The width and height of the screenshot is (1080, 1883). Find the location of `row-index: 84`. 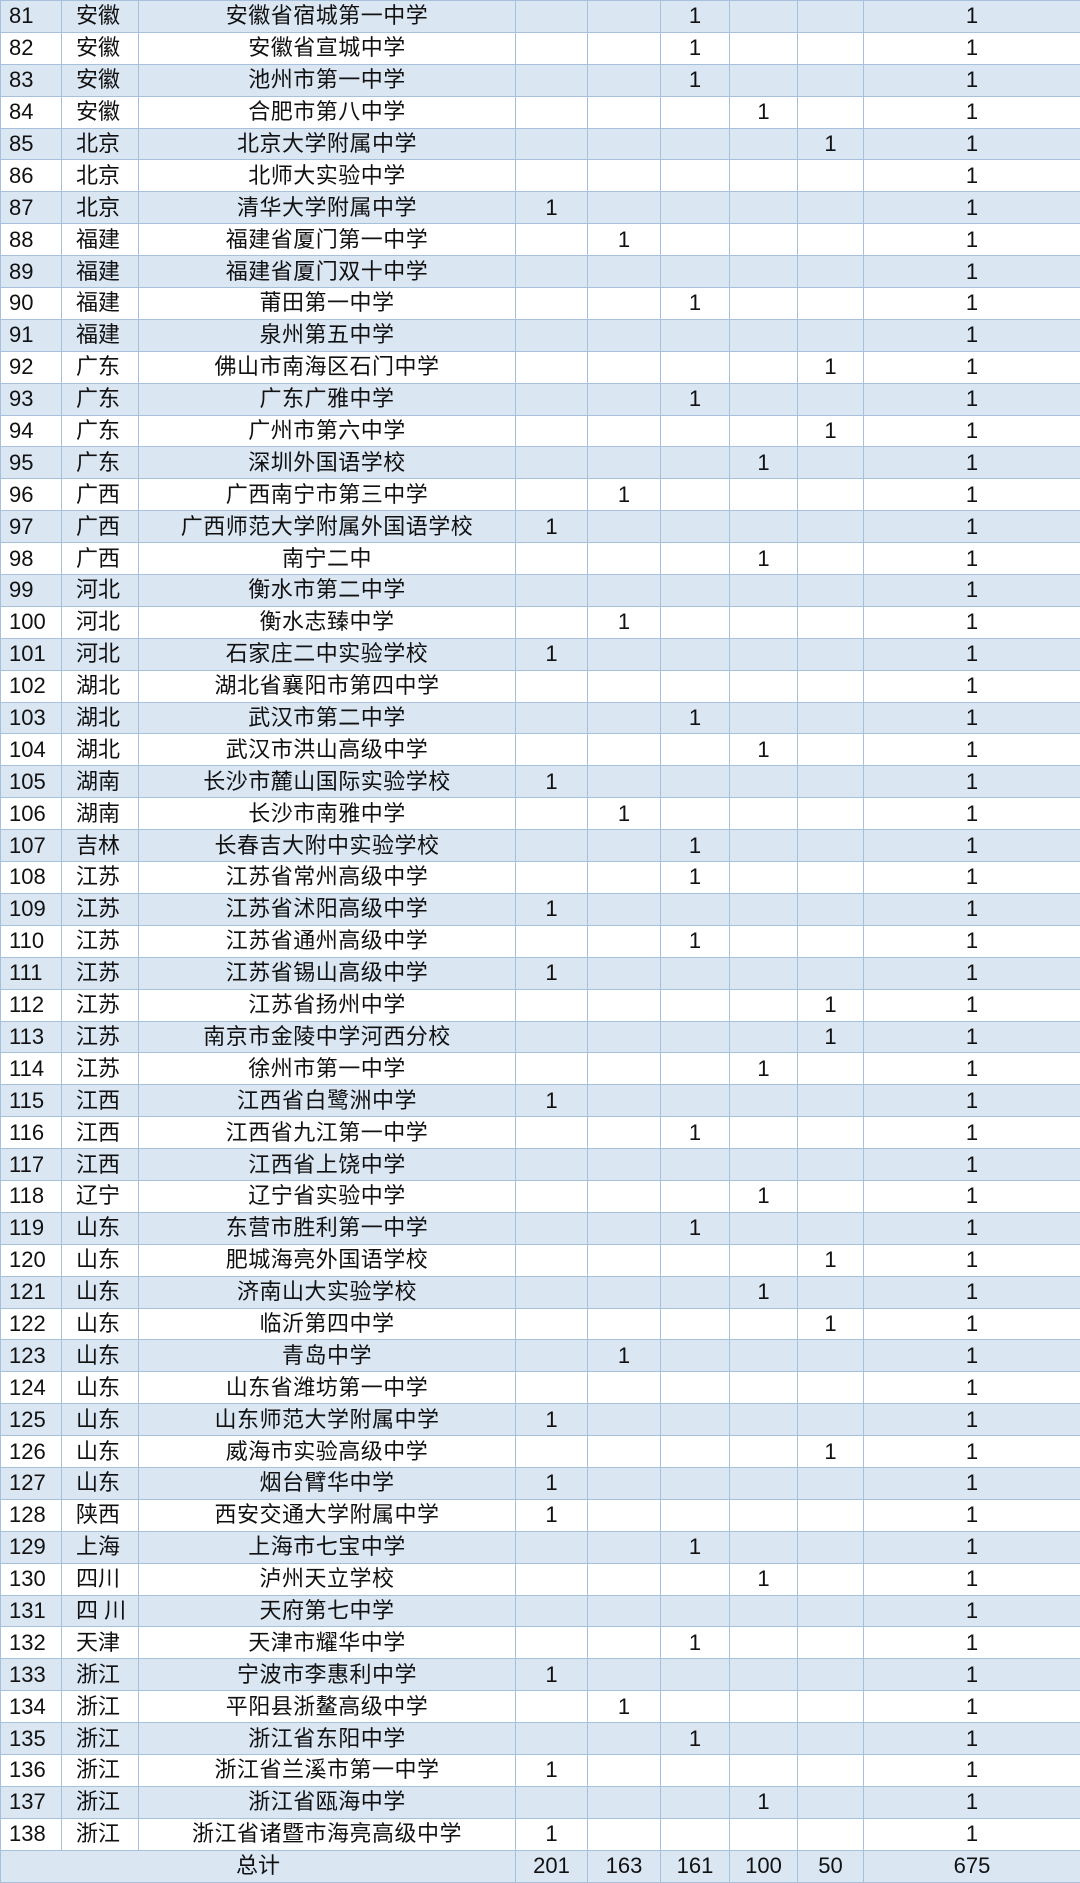

row-index: 84 is located at coordinates (31, 112).